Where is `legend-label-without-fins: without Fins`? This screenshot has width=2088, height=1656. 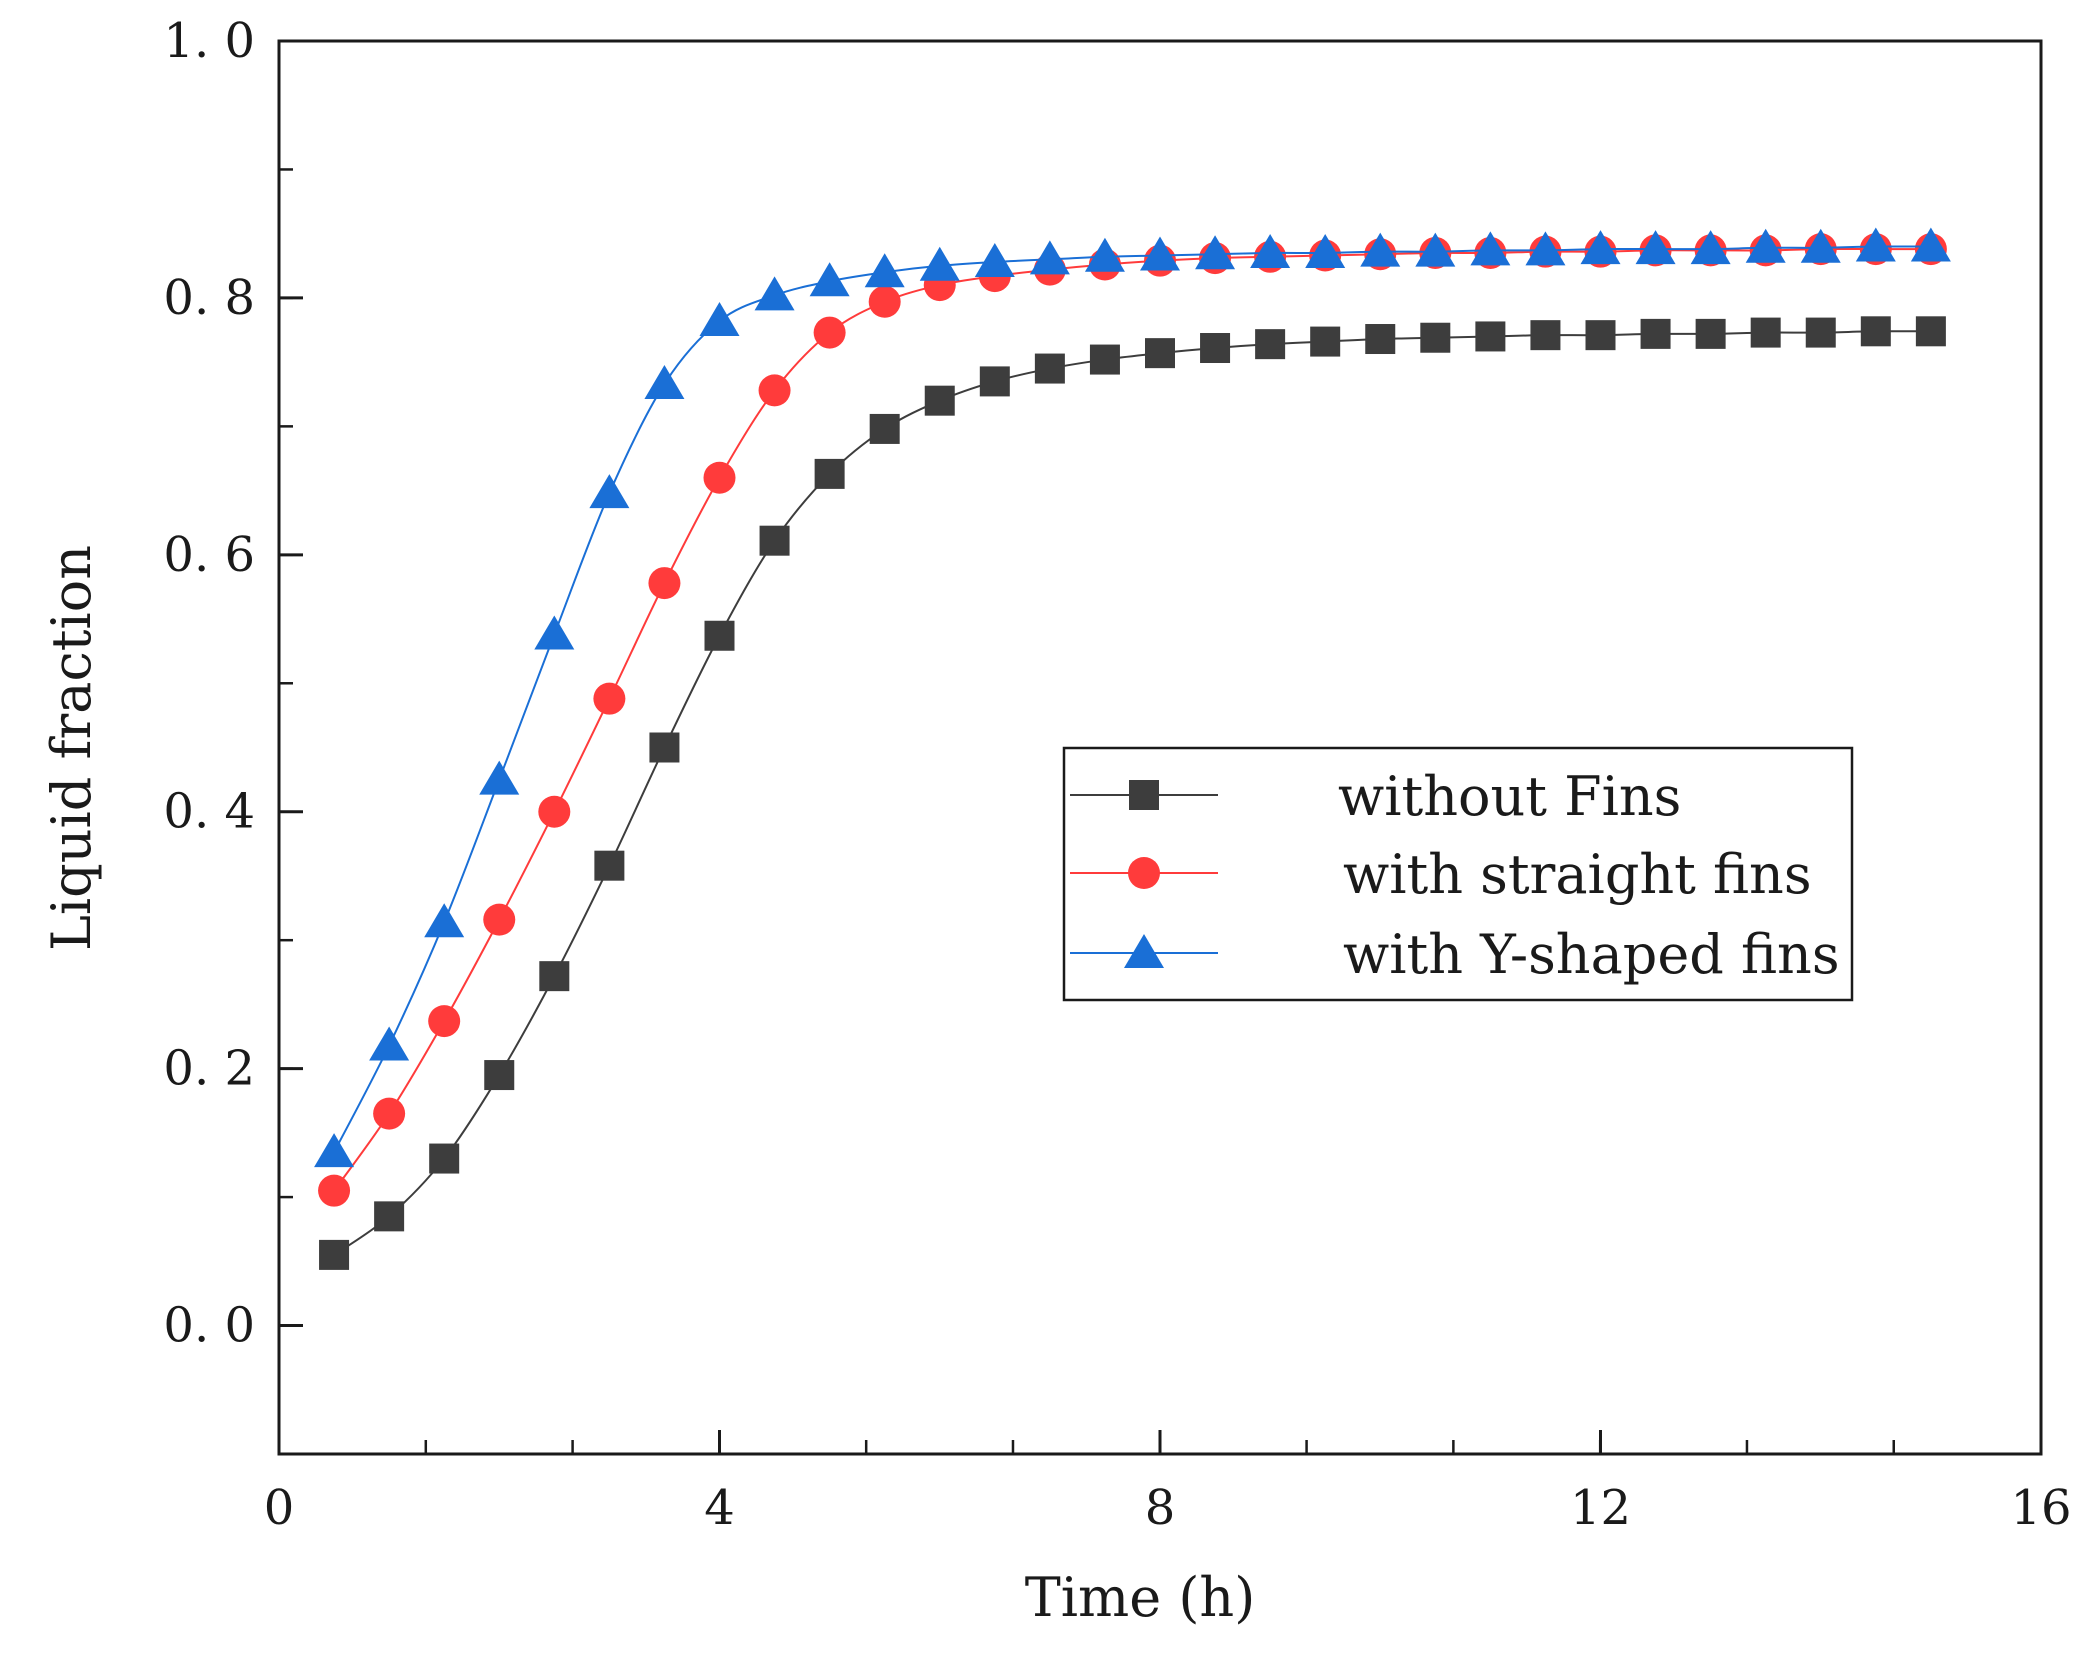
legend-label-without-fins: without Fins is located at coordinates (1509, 796).